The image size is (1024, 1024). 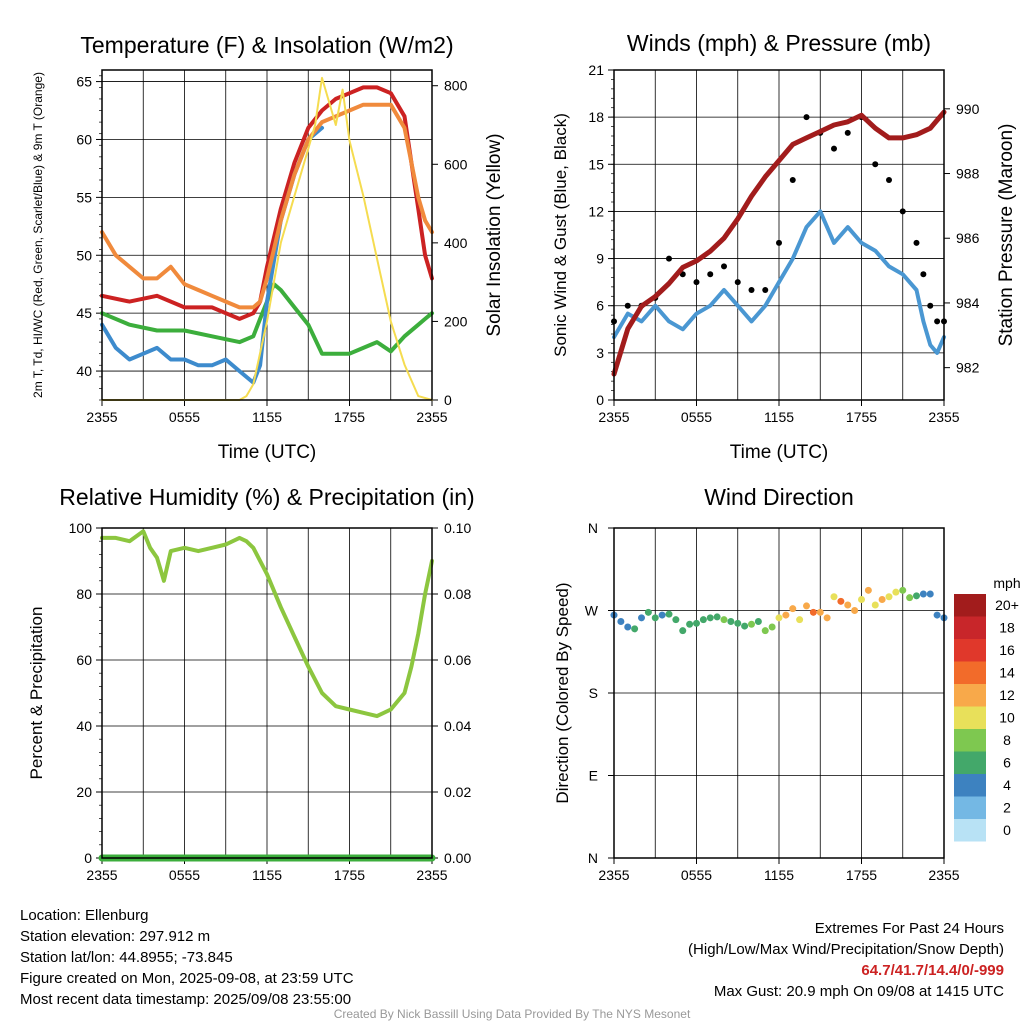 I want to click on winds-xtick-label: 0555, so click(x=696, y=417).